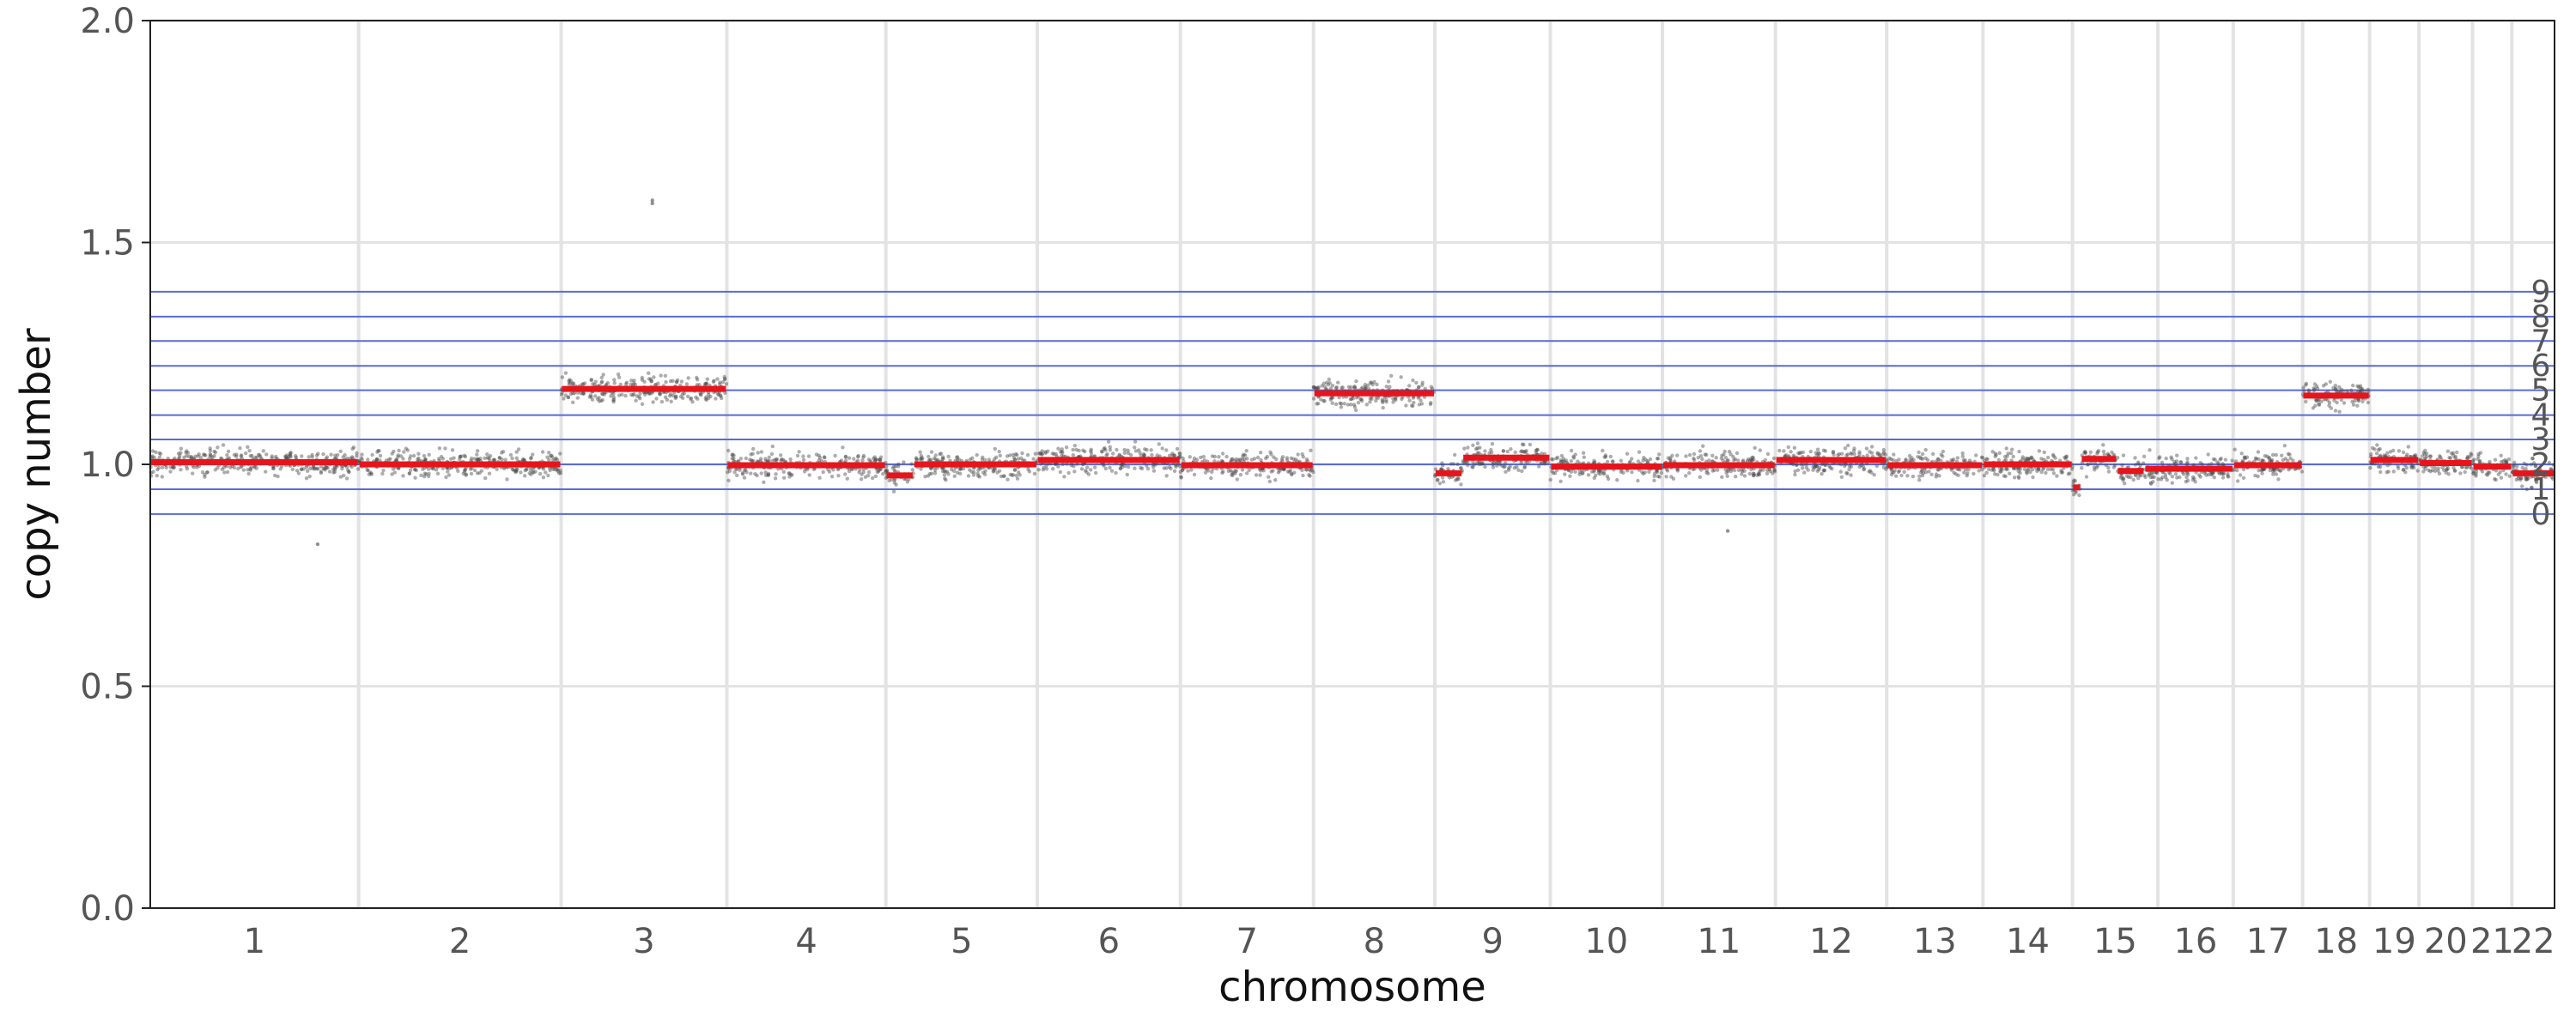 The image size is (2576, 1030). I want to click on x-tick-label-chr18: 18, so click(2336, 941).